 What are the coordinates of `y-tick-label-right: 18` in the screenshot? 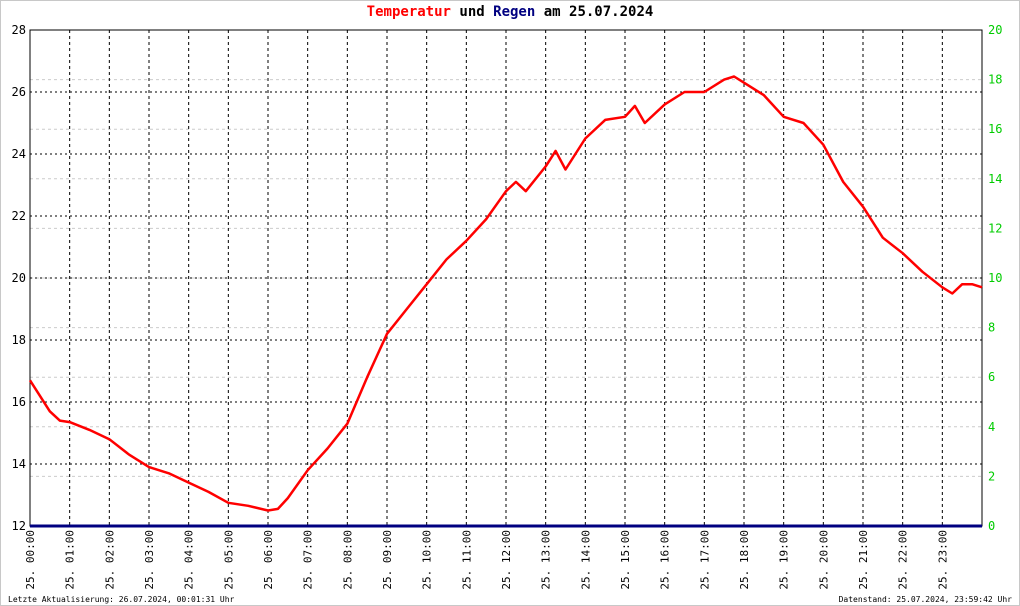 It's located at (995, 80).